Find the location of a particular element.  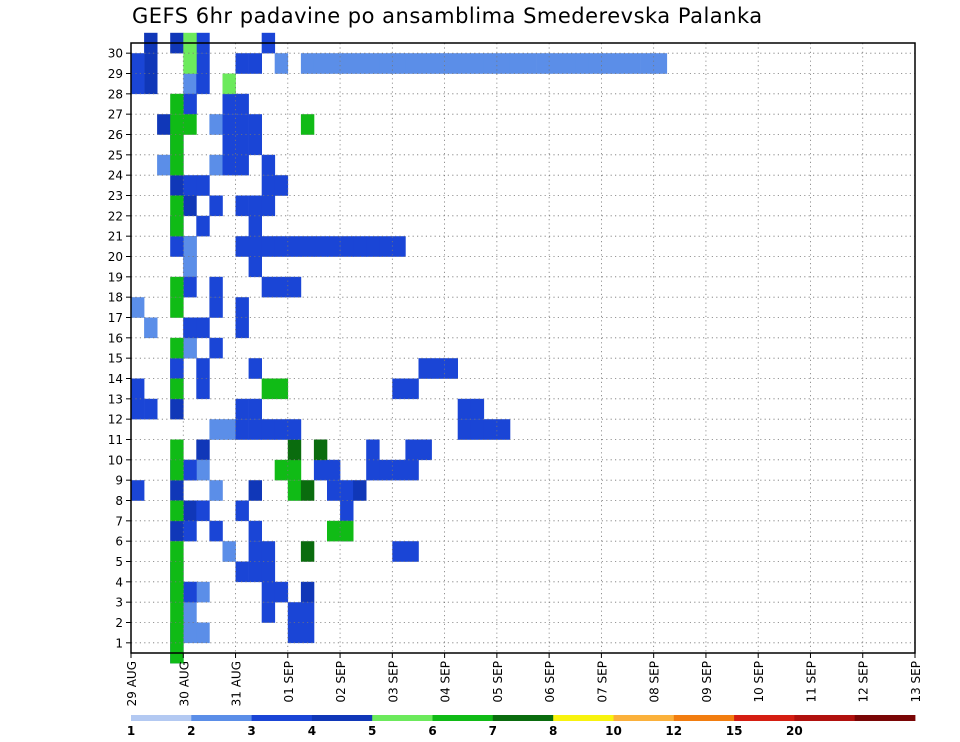

legend-level-label: 8 is located at coordinates (553, 731).